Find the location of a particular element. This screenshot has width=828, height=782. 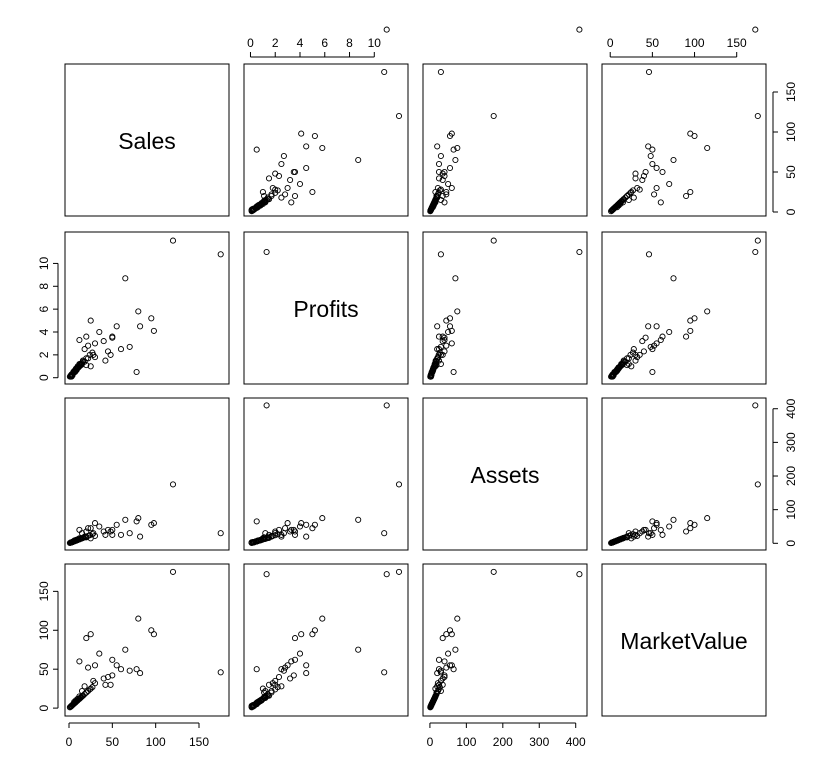

variable-label: Assets is located at coordinates (504, 475).